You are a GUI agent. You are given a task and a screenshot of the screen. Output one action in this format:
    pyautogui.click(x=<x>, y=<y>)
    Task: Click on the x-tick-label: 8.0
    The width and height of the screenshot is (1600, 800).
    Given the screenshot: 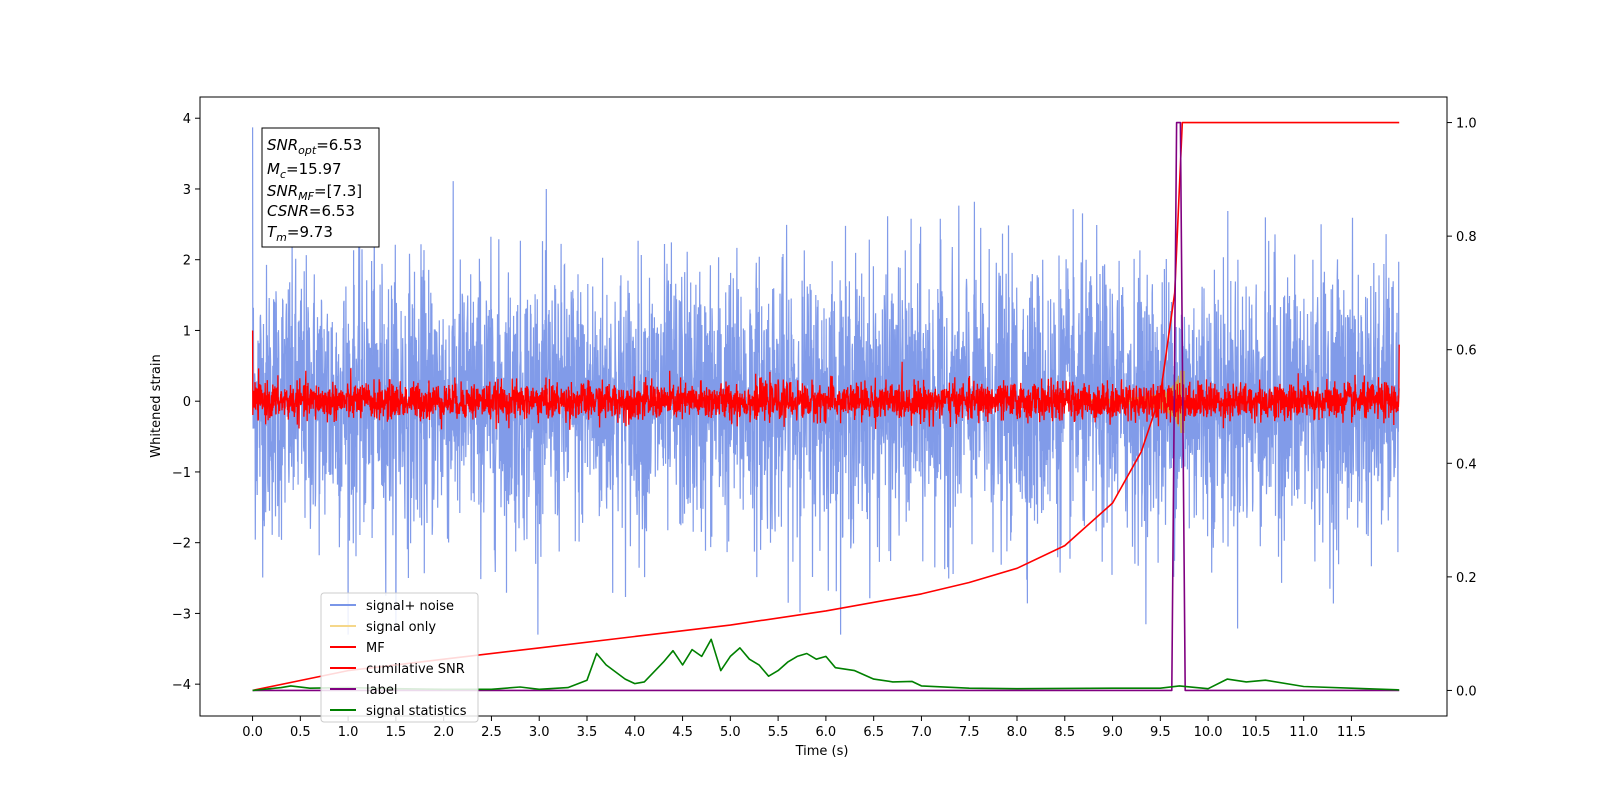 What is the action you would take?
    pyautogui.click(x=1017, y=732)
    